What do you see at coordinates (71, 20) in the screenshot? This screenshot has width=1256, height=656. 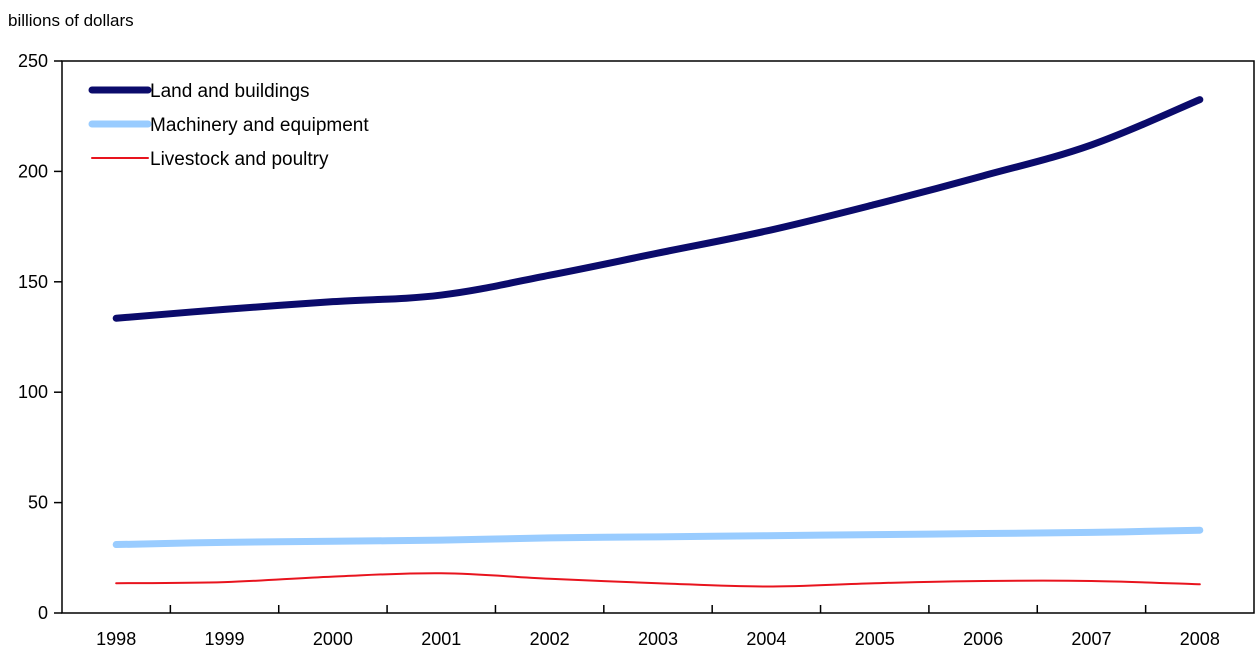 I see `y-axis-title: billions of dollars` at bounding box center [71, 20].